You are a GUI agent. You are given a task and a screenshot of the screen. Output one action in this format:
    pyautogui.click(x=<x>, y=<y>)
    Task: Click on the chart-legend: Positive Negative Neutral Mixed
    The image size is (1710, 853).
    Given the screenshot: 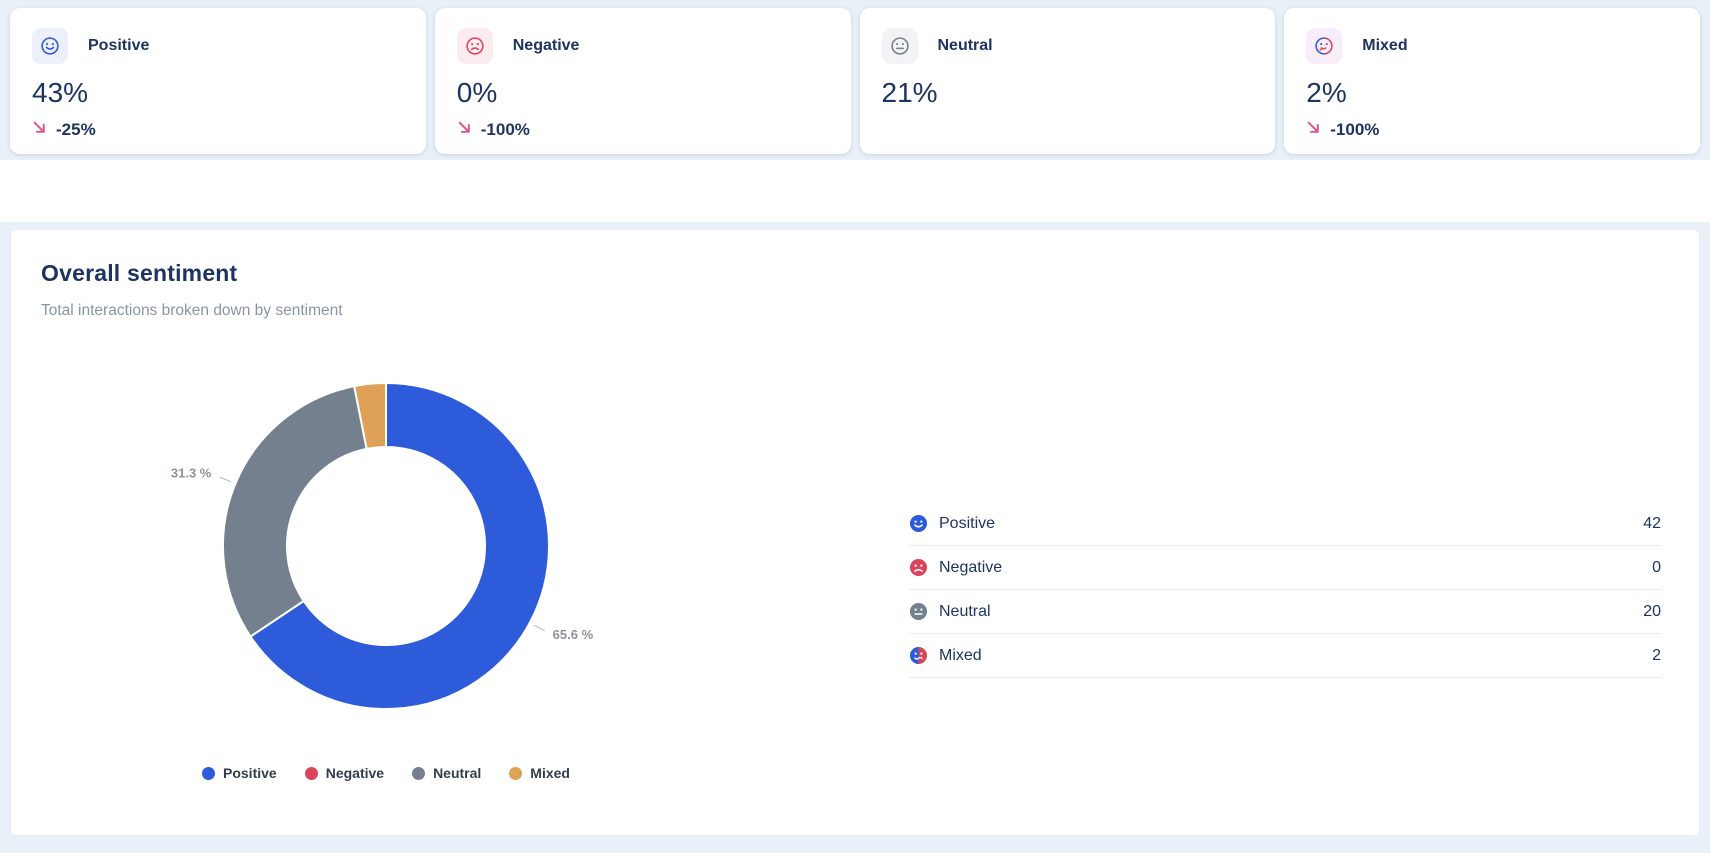 What is the action you would take?
    pyautogui.click(x=386, y=773)
    